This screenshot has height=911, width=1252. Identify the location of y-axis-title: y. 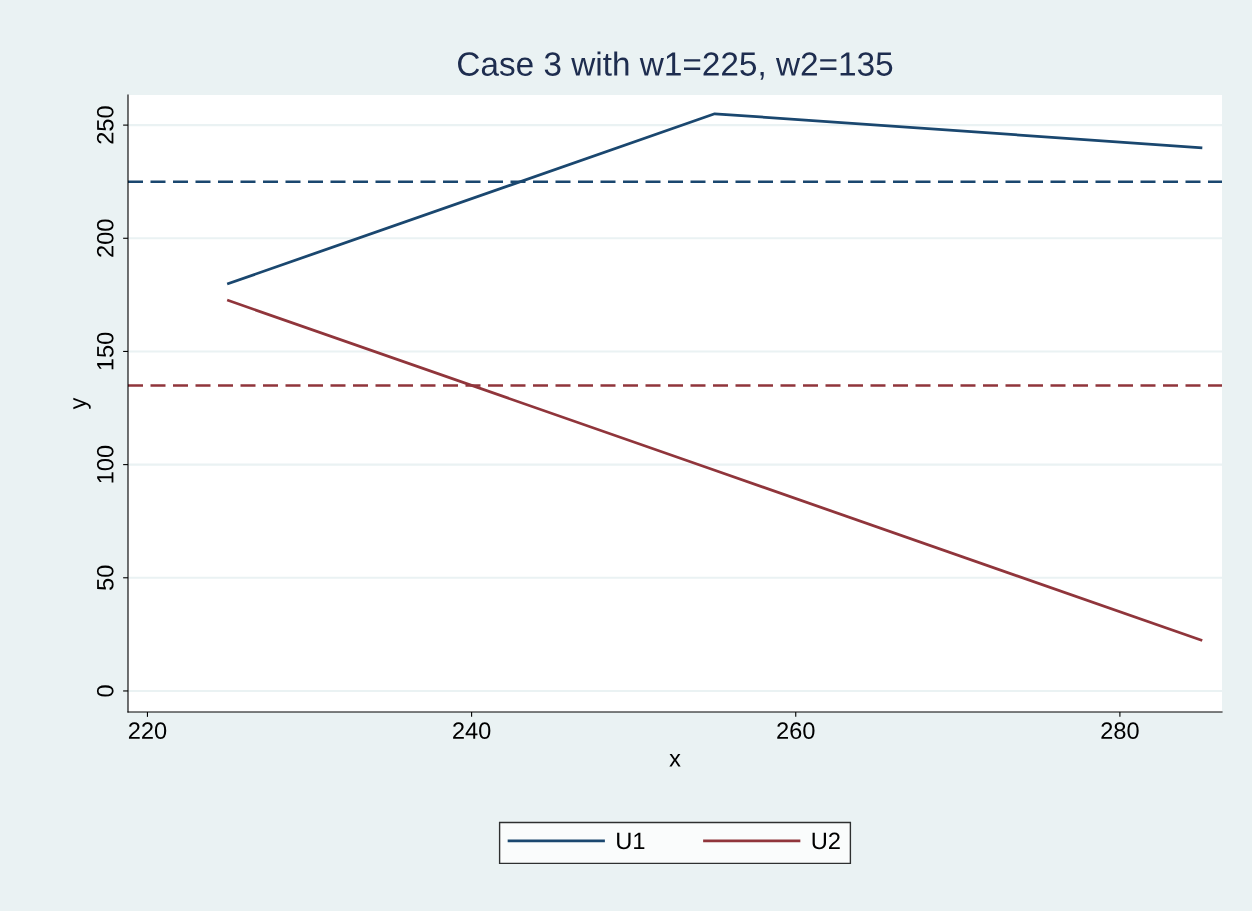
(82, 403).